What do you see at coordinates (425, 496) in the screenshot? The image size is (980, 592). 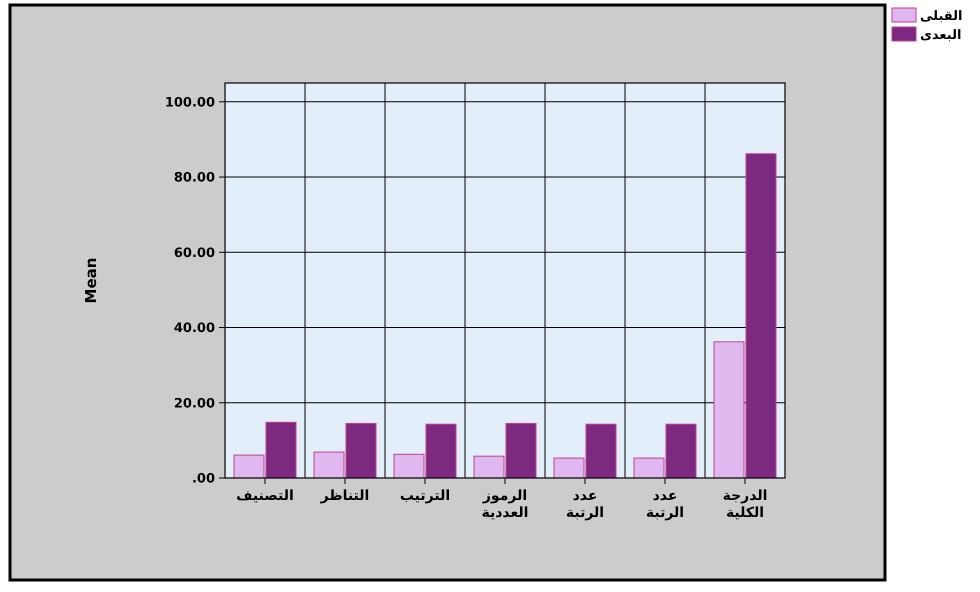 I see `x-tick-label: الترتيب` at bounding box center [425, 496].